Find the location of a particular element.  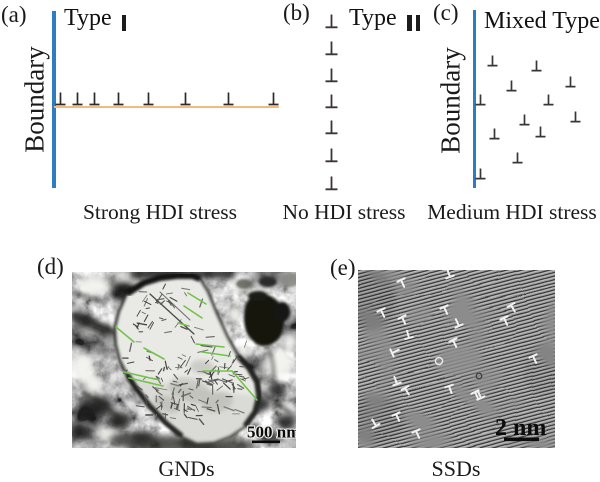

svg-text: 500 nm is located at coordinates (271, 432).